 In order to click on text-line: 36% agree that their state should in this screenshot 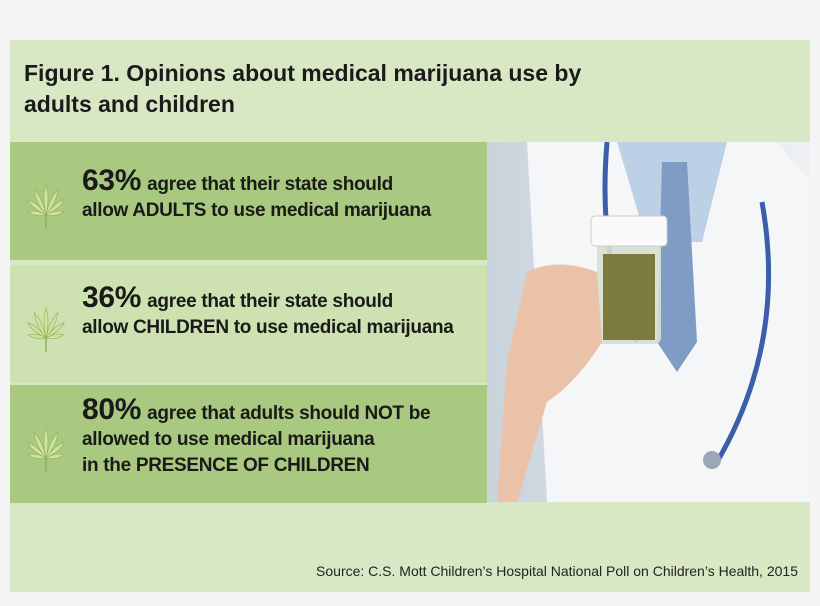, I will do `click(268, 299)`.